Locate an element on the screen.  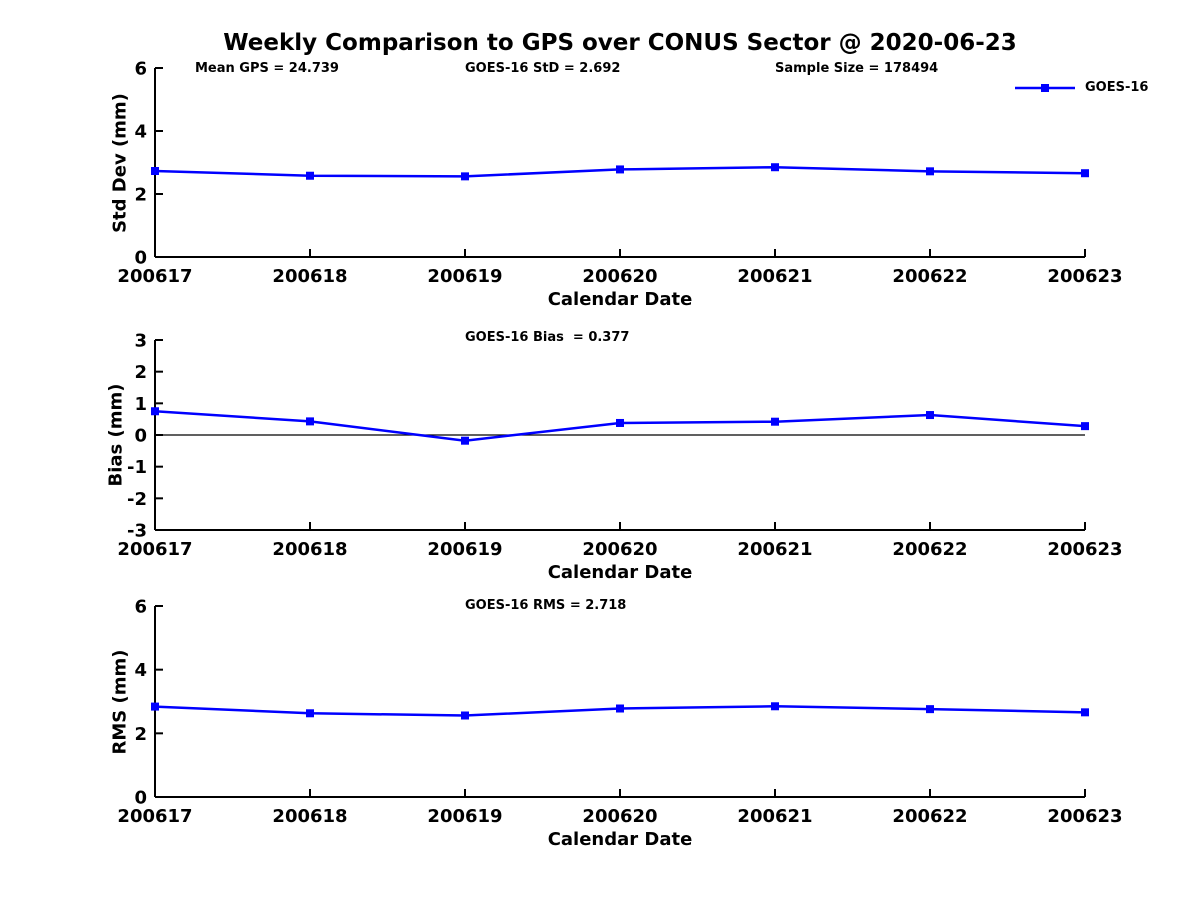
y-axis-label-rms: RMS (mm) is located at coordinates (120, 702).